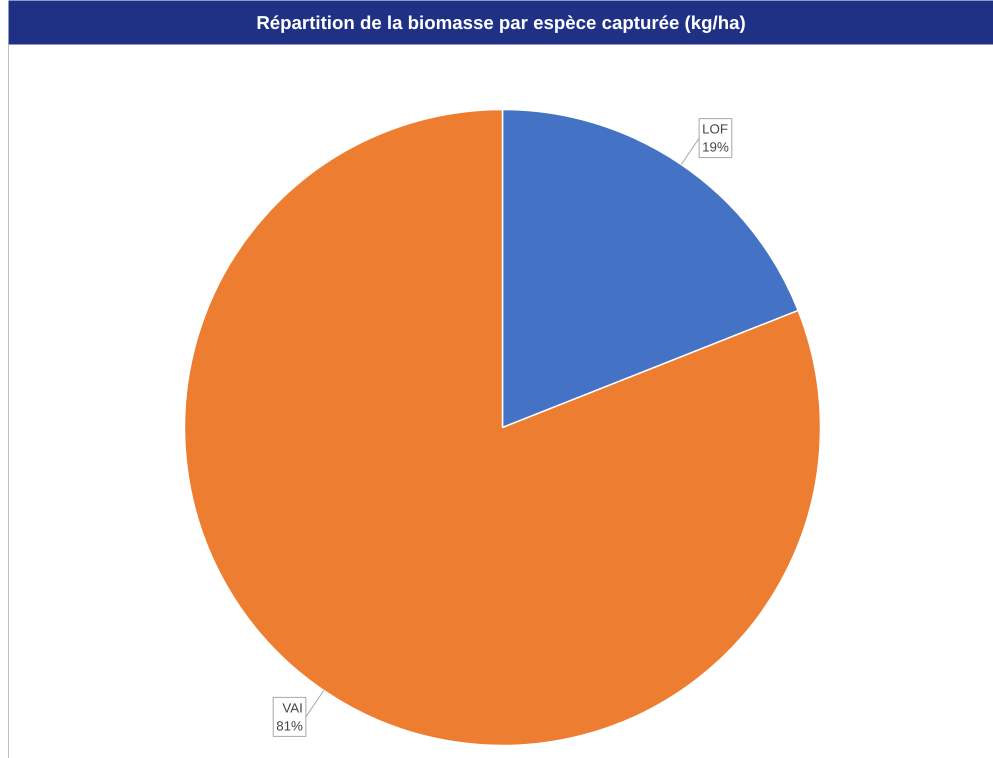 The height and width of the screenshot is (758, 993). What do you see at coordinates (501, 22) in the screenshot?
I see `chart-title: Répartition de la biomasse par espèce capturée (kg/ha)` at bounding box center [501, 22].